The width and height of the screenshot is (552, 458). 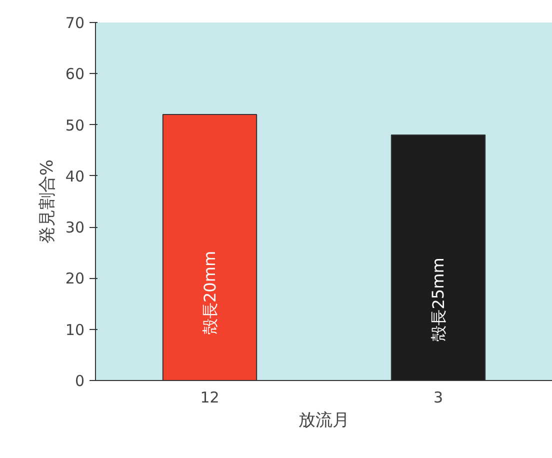 I want to click on y-tick-label: 70, so click(x=75, y=23).